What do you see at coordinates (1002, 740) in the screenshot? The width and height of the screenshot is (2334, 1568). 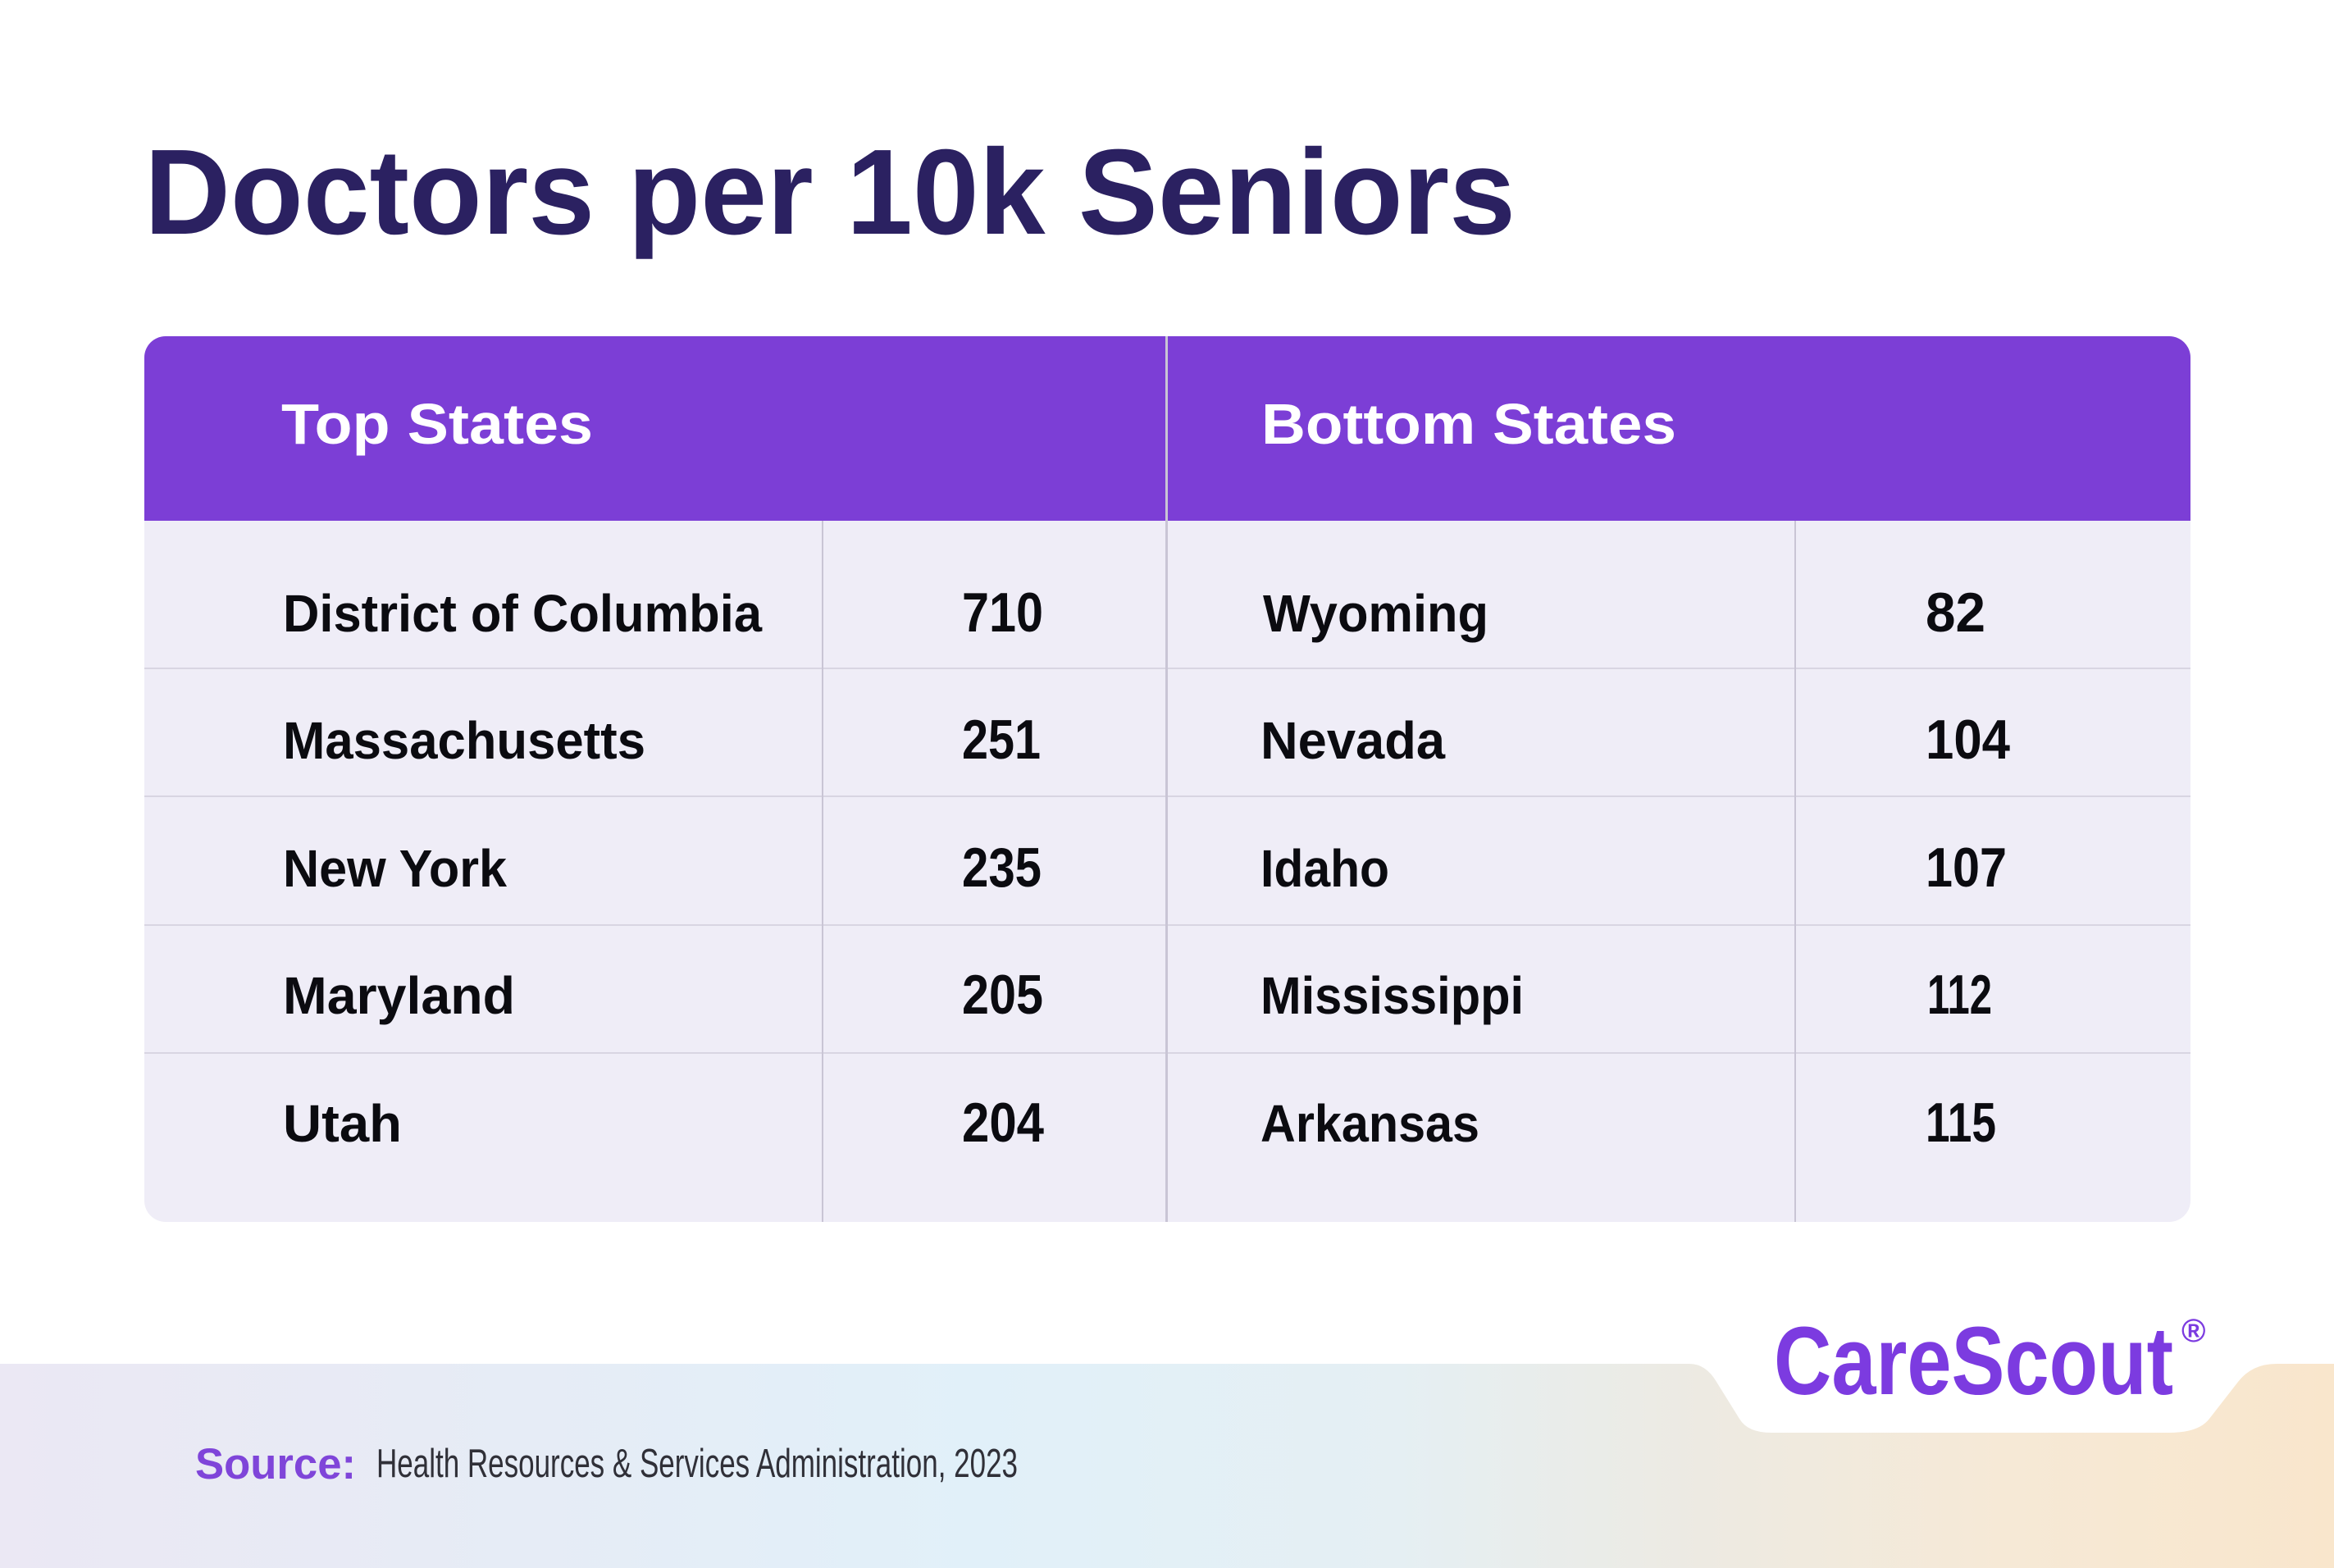 I see `svg-text: 251` at bounding box center [1002, 740].